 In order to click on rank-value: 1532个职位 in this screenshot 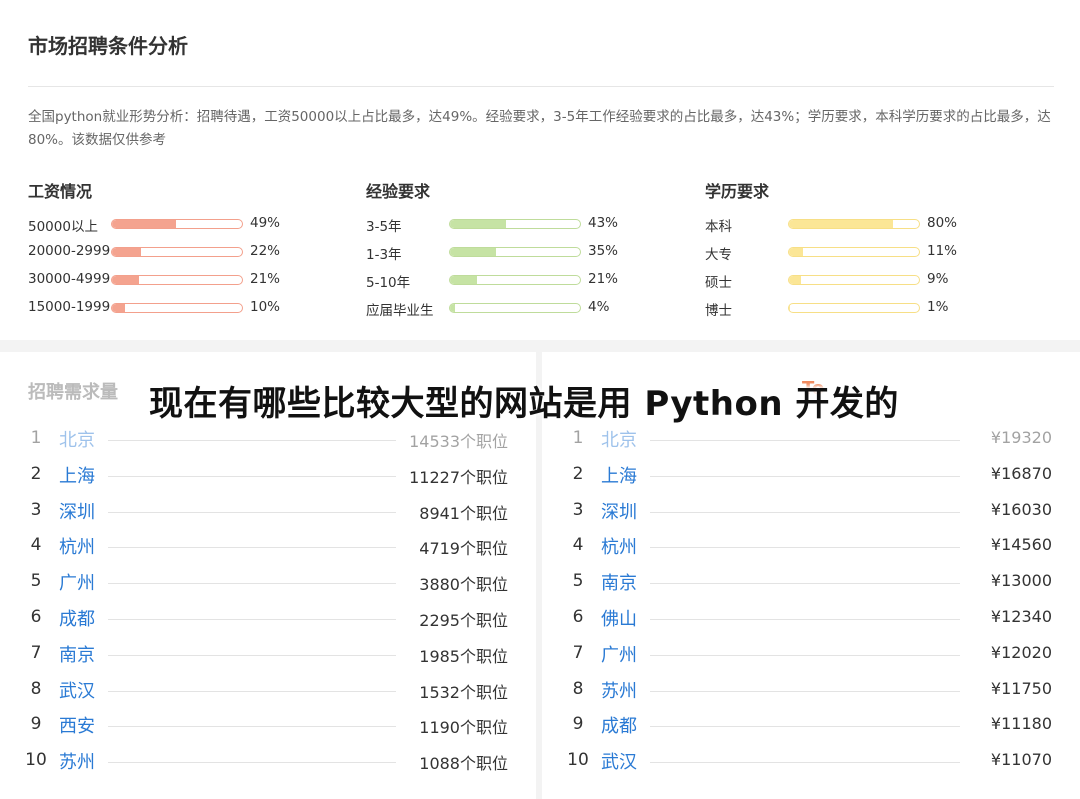, I will do `click(463, 692)`.